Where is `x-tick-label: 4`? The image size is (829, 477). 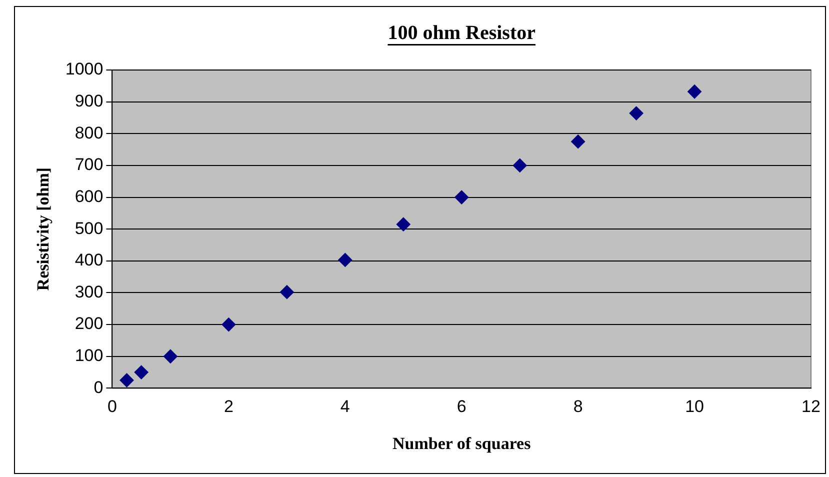
x-tick-label: 4 is located at coordinates (345, 406).